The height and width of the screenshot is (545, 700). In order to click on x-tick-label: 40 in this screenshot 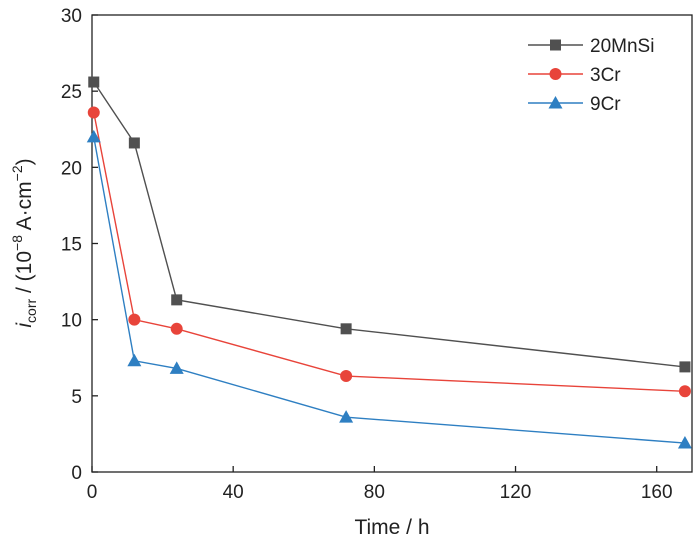, I will do `click(233, 492)`.